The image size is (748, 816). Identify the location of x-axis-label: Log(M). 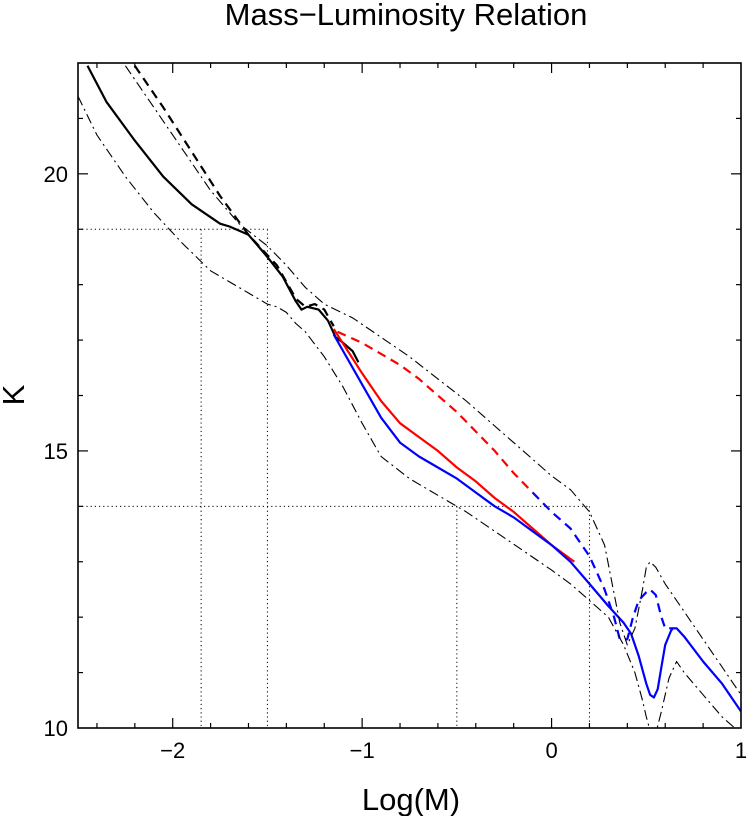
(411, 799).